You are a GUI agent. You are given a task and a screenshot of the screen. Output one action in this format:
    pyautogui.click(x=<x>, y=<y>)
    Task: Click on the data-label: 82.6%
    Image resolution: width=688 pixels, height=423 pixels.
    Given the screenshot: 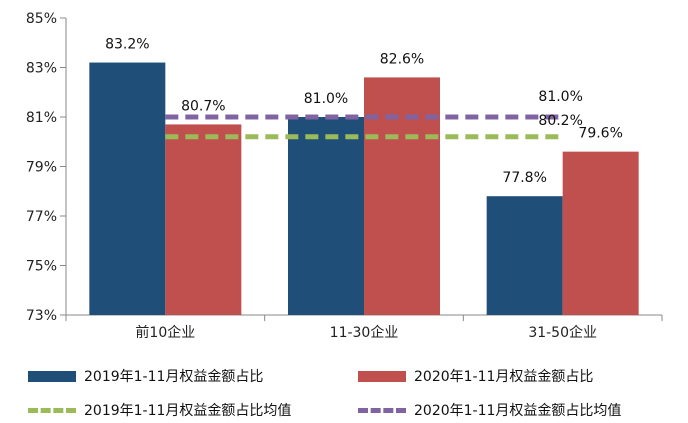 What is the action you would take?
    pyautogui.click(x=402, y=59)
    